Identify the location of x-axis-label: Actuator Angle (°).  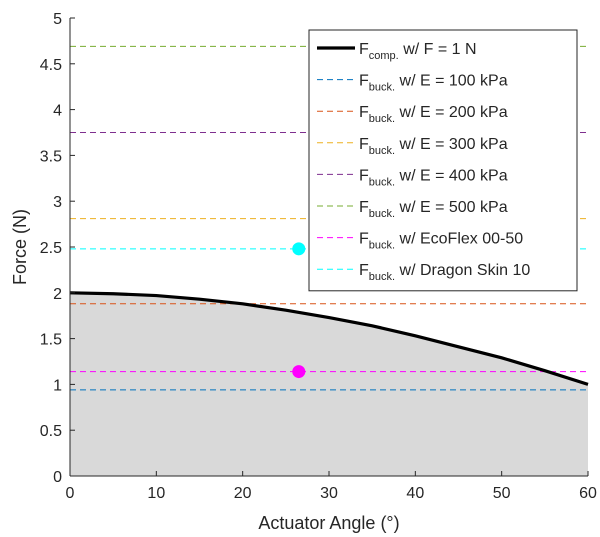
(328, 523).